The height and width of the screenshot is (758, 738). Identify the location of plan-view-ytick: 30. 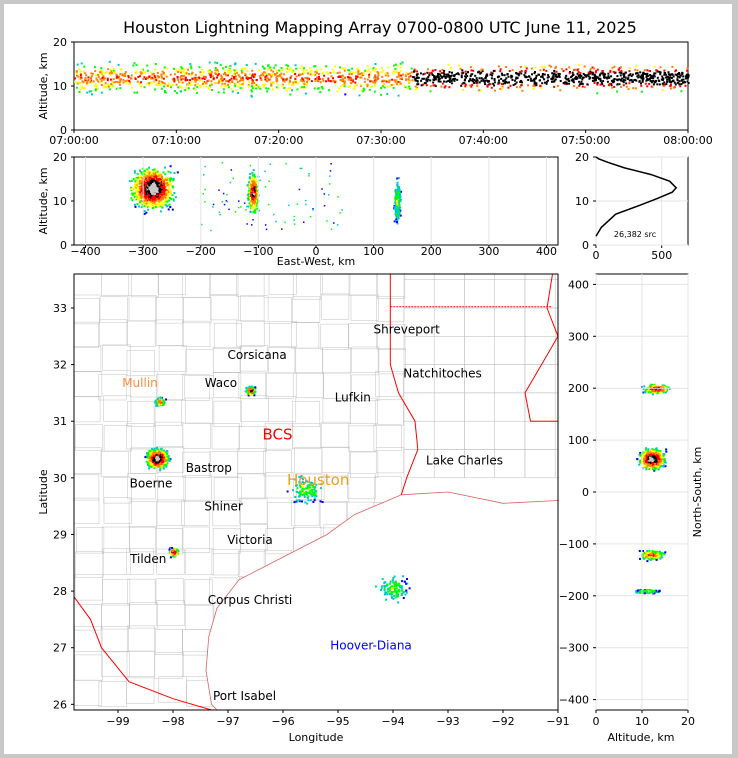
(60, 478).